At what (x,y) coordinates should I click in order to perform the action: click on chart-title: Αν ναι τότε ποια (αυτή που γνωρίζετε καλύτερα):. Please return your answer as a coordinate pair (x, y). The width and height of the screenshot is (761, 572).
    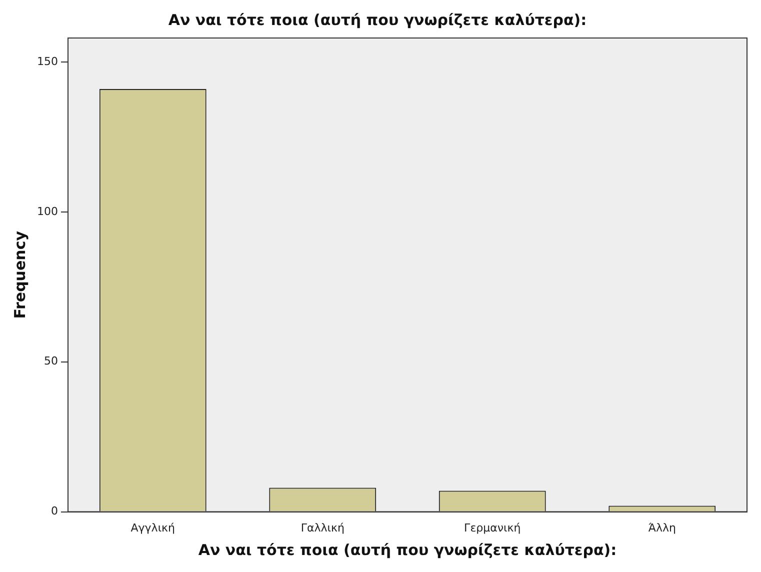
    Looking at the image, I should click on (377, 19).